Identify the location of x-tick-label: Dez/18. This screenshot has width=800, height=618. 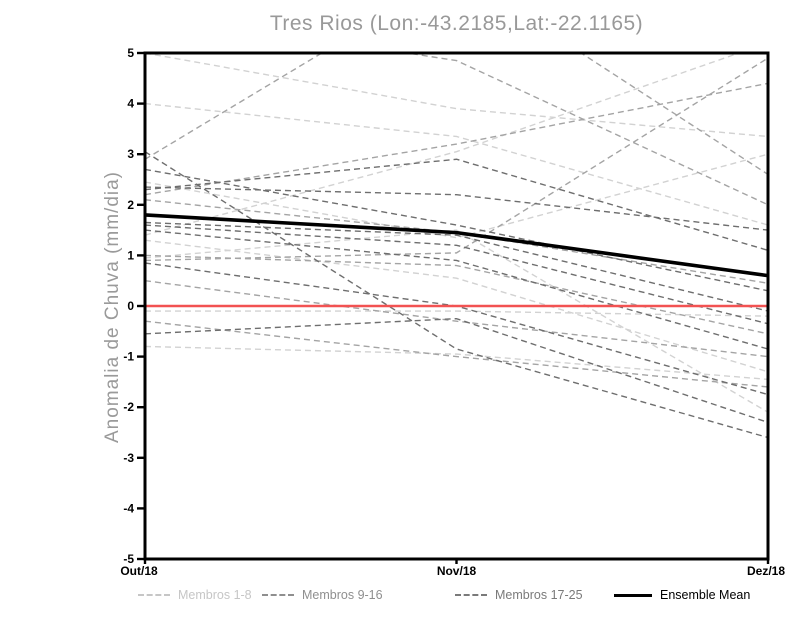
(766, 571).